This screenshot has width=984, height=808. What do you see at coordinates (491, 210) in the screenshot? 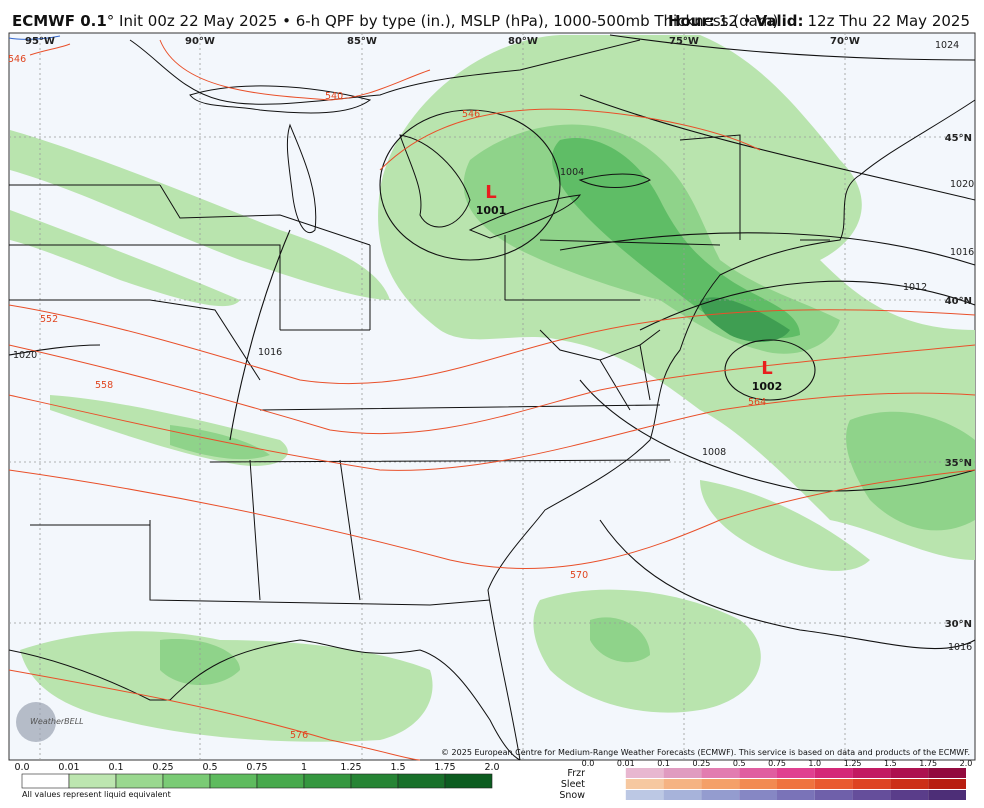
I see `low-pressure: 1001` at bounding box center [491, 210].